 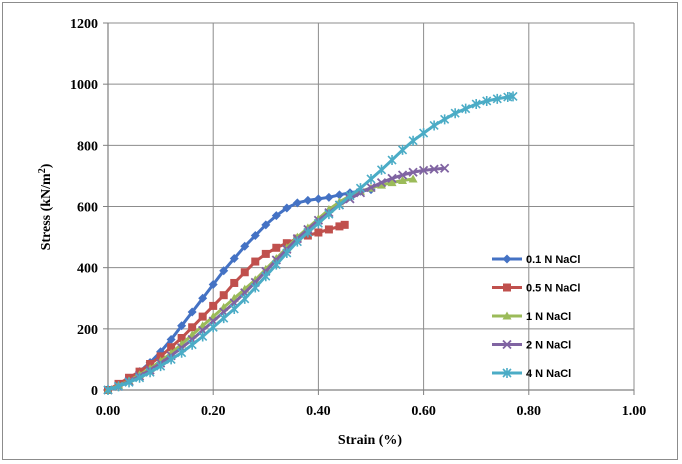 I want to click on legend-label: 2 N NaCl, so click(x=548, y=346).